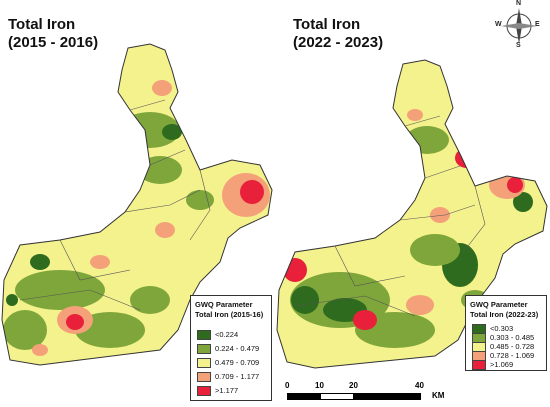 The height and width of the screenshot is (407, 550). Describe the element at coordinates (537, 24) in the screenshot. I see `compass-e: E` at that location.